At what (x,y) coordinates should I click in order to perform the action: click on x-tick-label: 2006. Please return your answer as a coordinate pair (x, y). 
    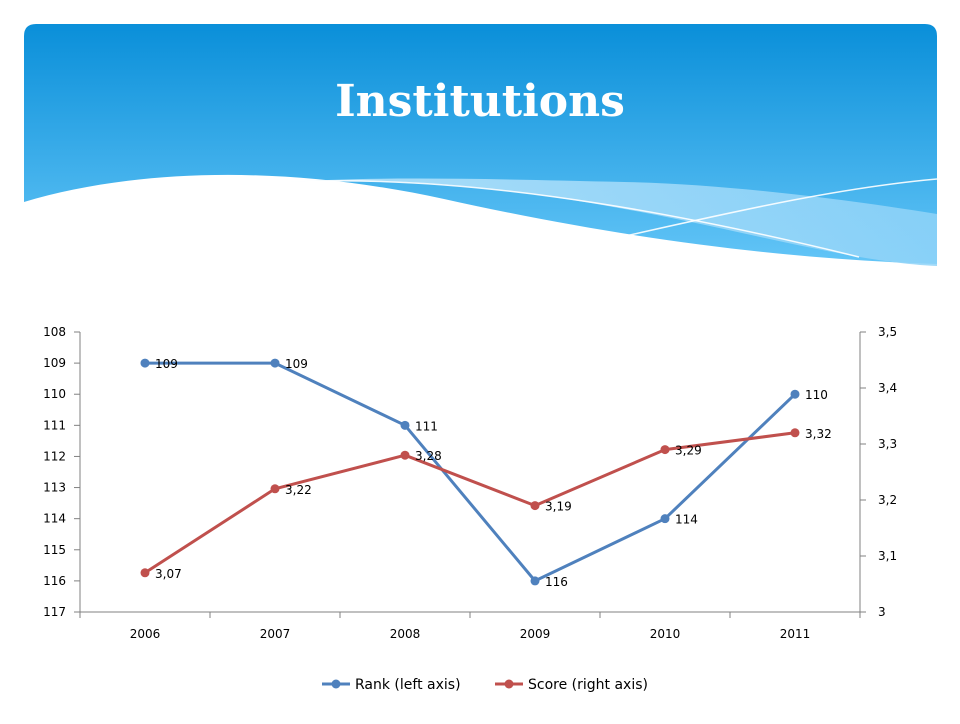
    Looking at the image, I should click on (145, 634).